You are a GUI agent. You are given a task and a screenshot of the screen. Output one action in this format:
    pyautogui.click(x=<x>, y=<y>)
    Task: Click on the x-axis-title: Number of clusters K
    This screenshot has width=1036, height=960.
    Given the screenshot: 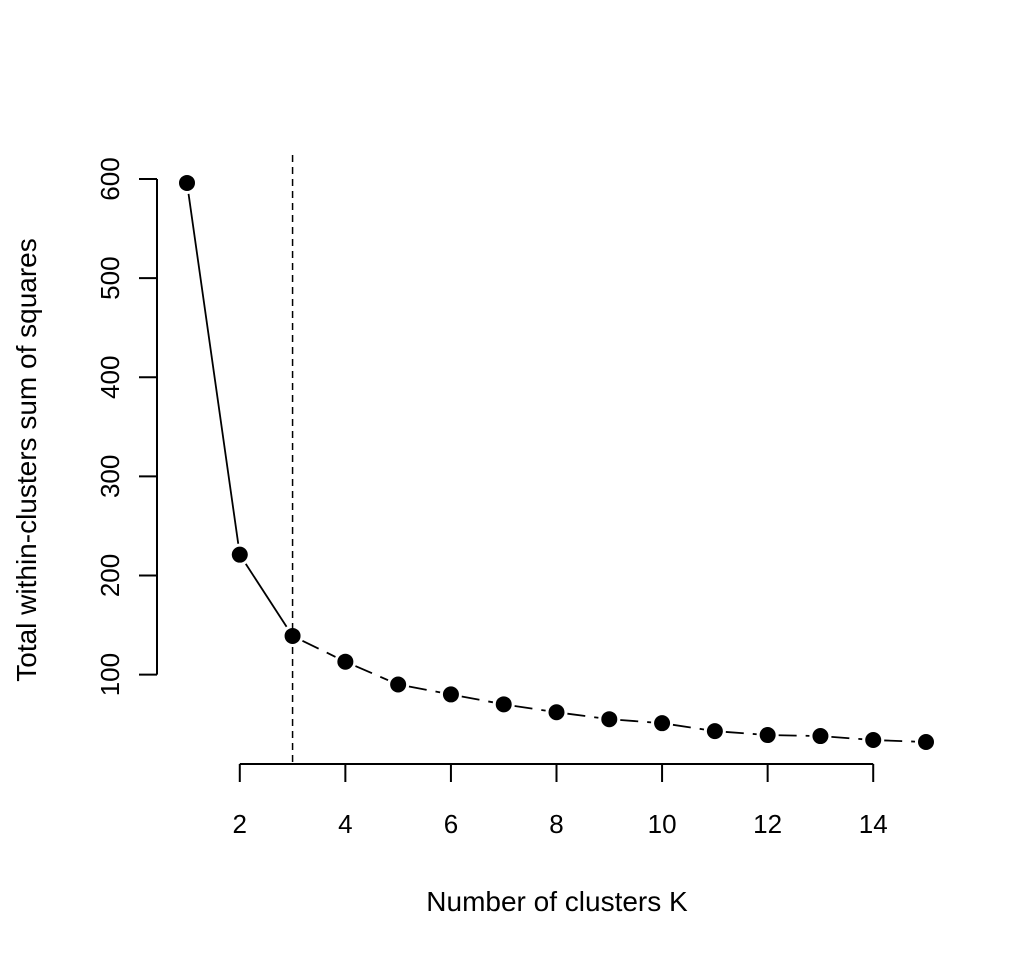 What is the action you would take?
    pyautogui.click(x=557, y=901)
    